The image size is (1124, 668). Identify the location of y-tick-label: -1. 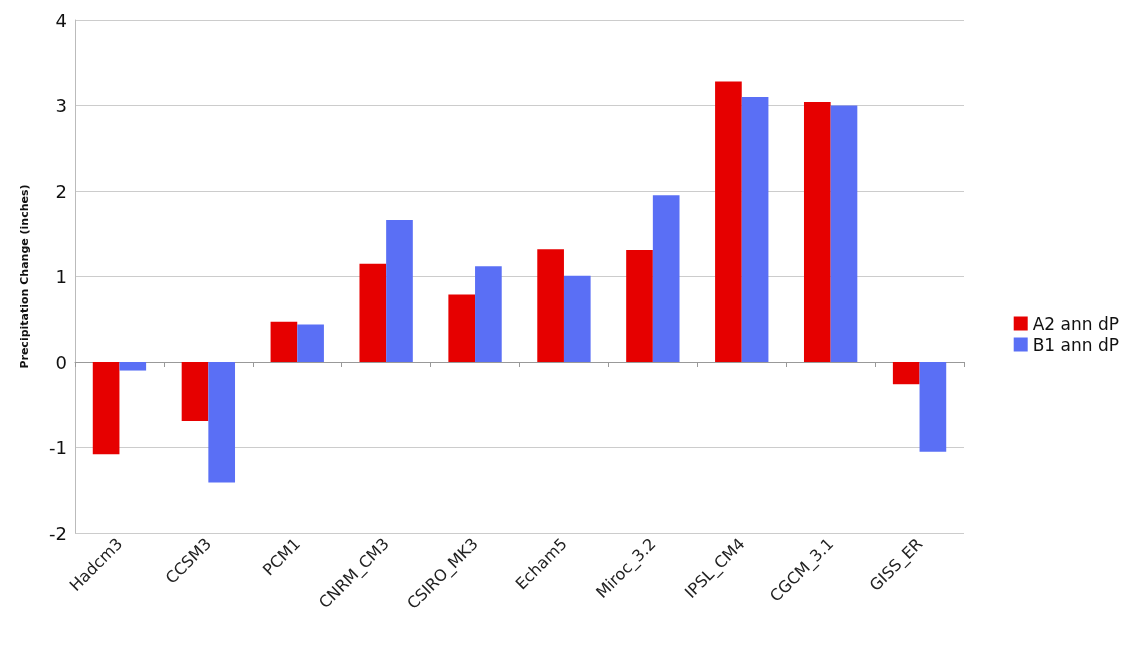
(58, 447).